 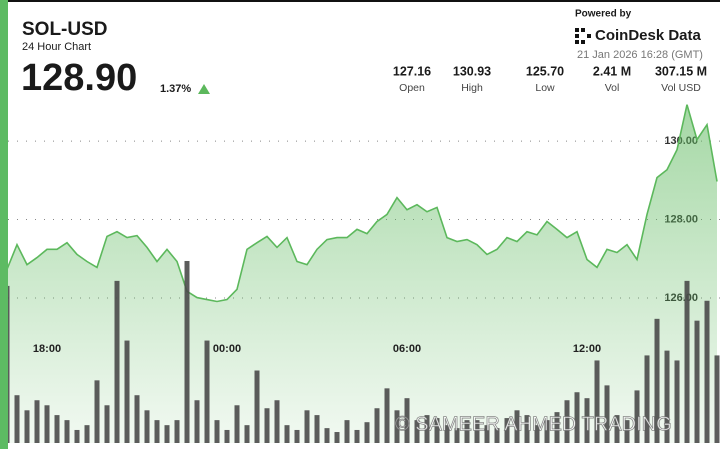 What do you see at coordinates (407, 349) in the screenshot?
I see `x-tick-label: 06:00` at bounding box center [407, 349].